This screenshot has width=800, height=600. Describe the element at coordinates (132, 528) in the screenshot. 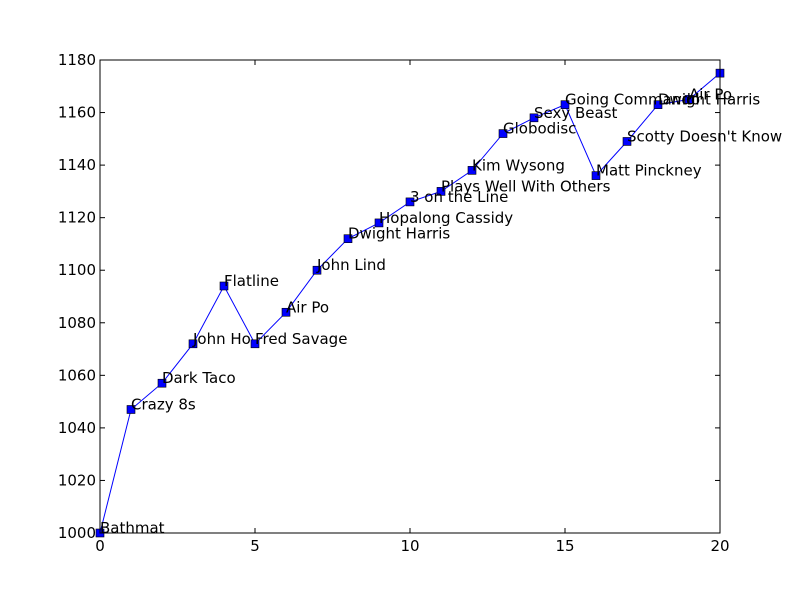

I see `point-label: Bathmat` at that location.